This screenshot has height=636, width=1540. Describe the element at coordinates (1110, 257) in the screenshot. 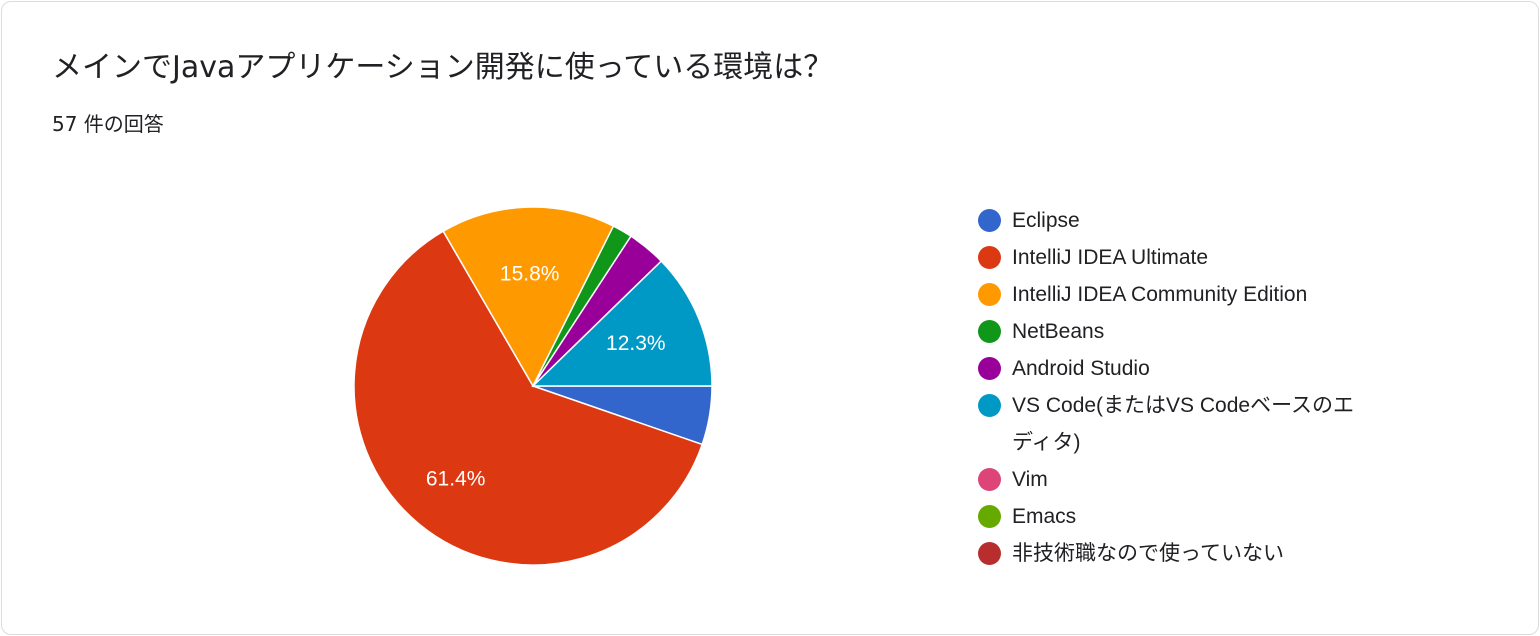

I see `legend-label: IntelliJ IDEA Ultimate` at that location.